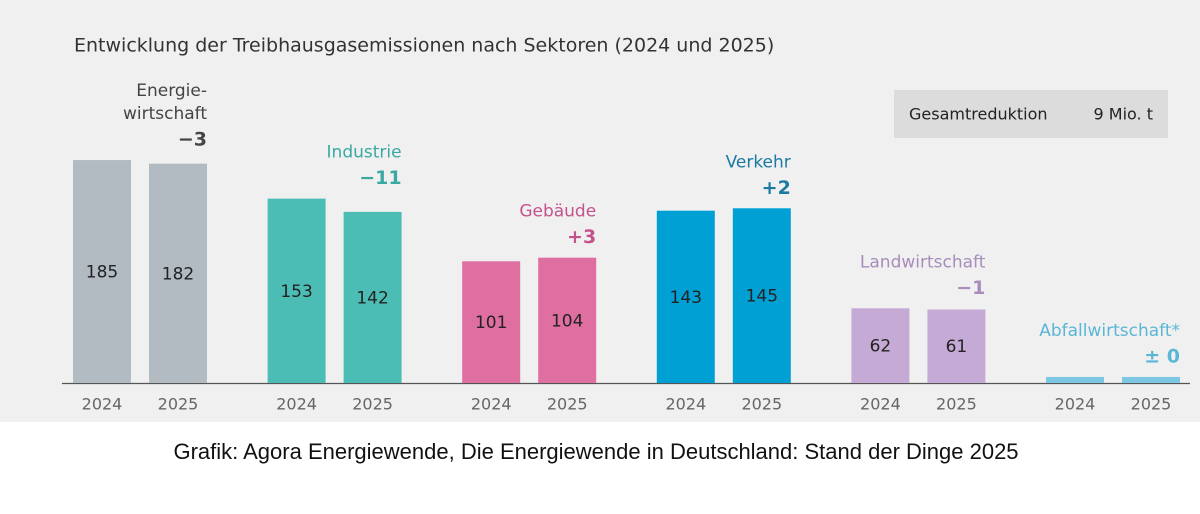  What do you see at coordinates (978, 114) in the screenshot?
I see `total-label: Gesamtreduktion` at bounding box center [978, 114].